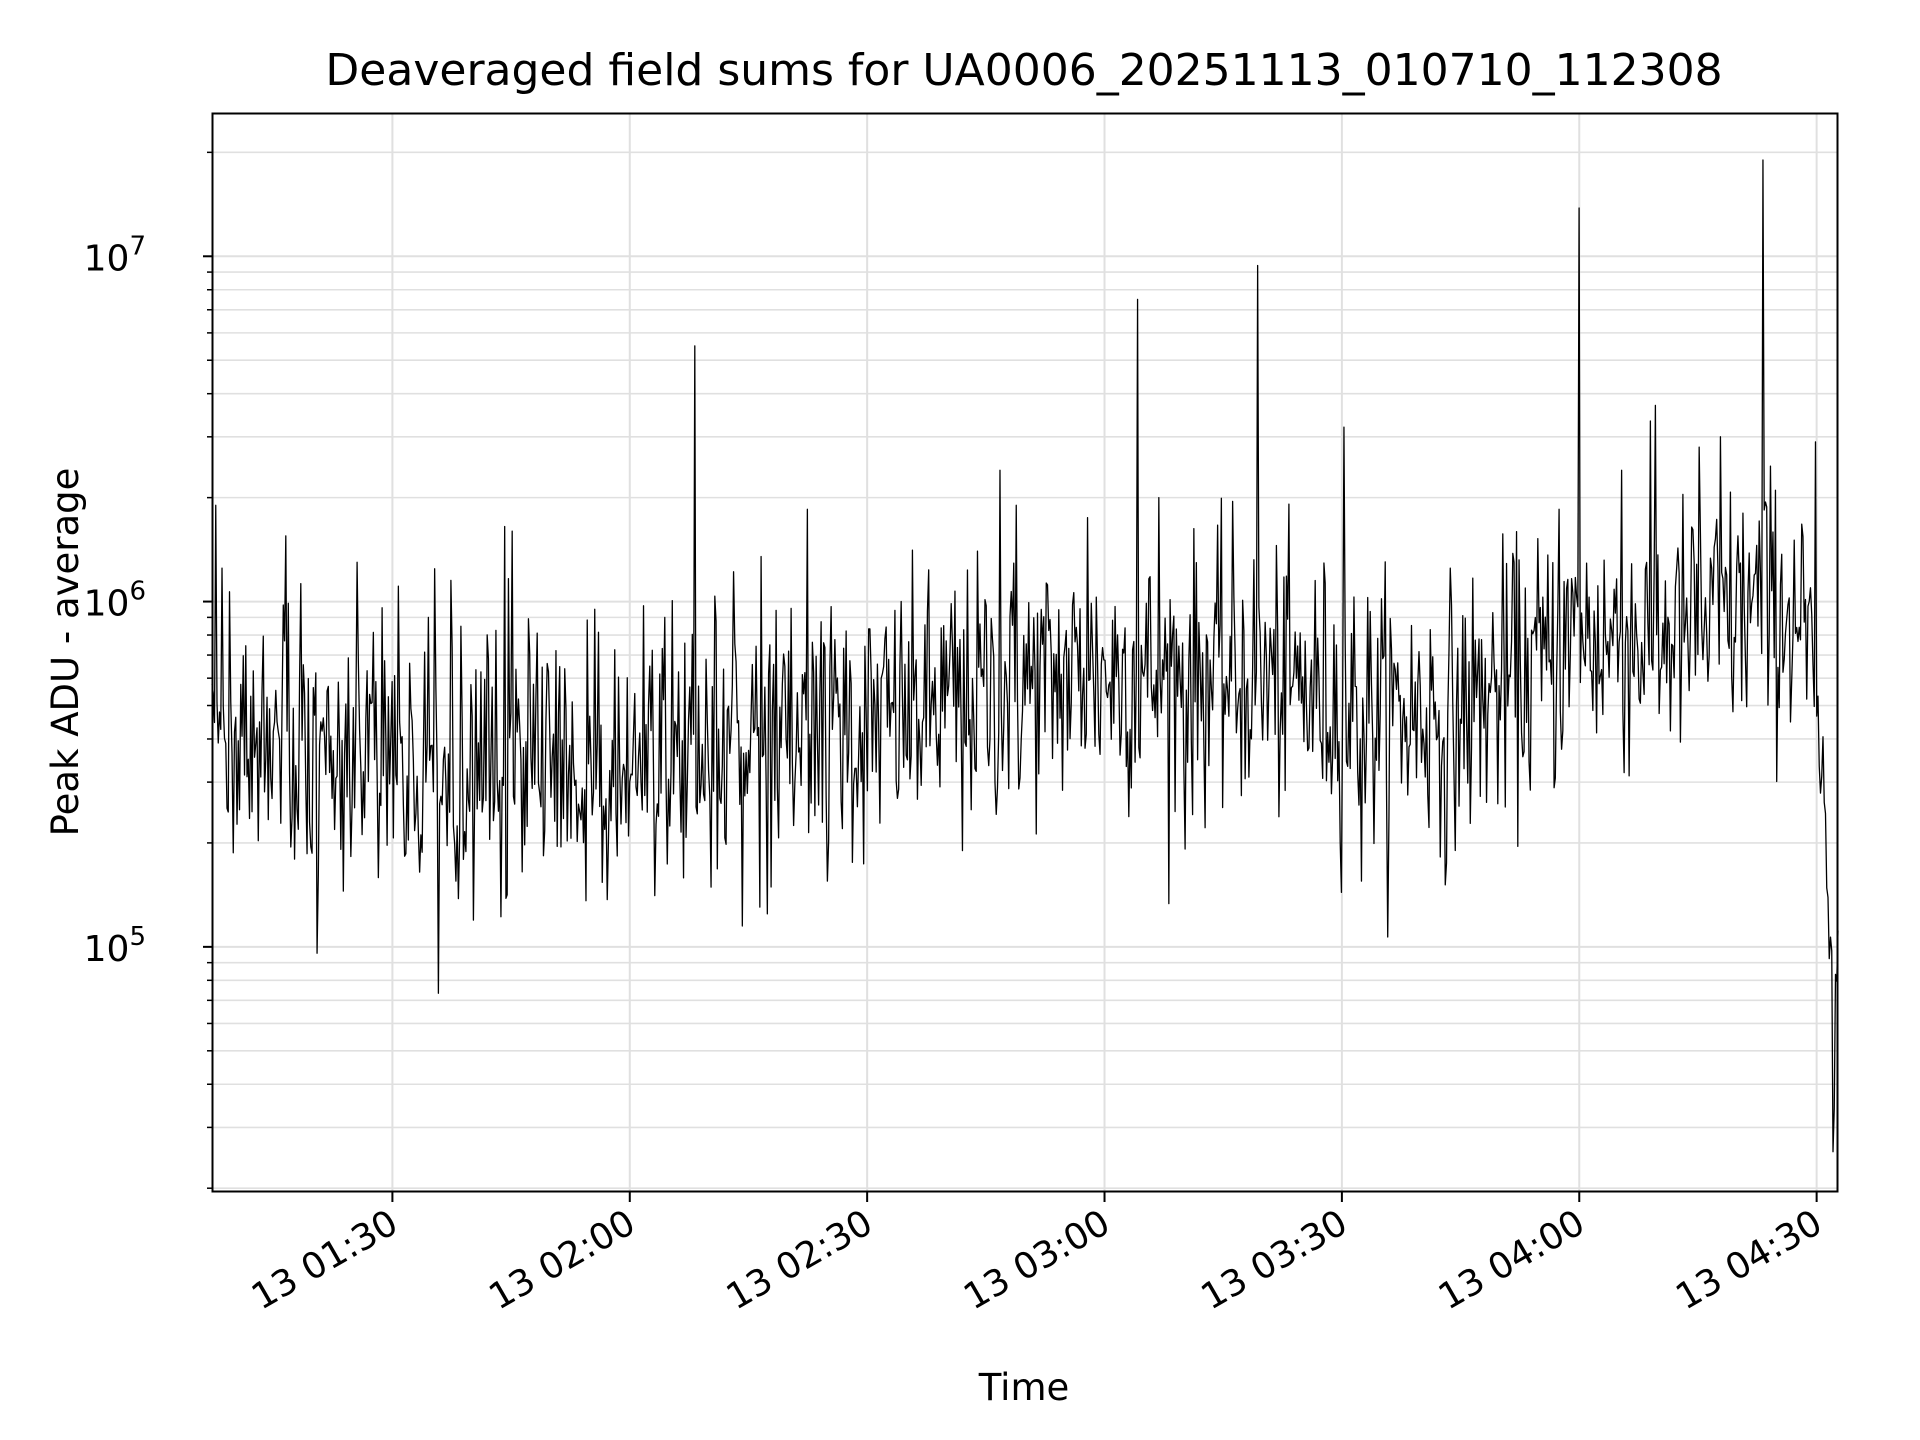 This screenshot has height=1440, width=1920. What do you see at coordinates (148, 670) in the screenshot?
I see `y-axis-ticks: 10⁵ 10⁶ 10⁷` at bounding box center [148, 670].